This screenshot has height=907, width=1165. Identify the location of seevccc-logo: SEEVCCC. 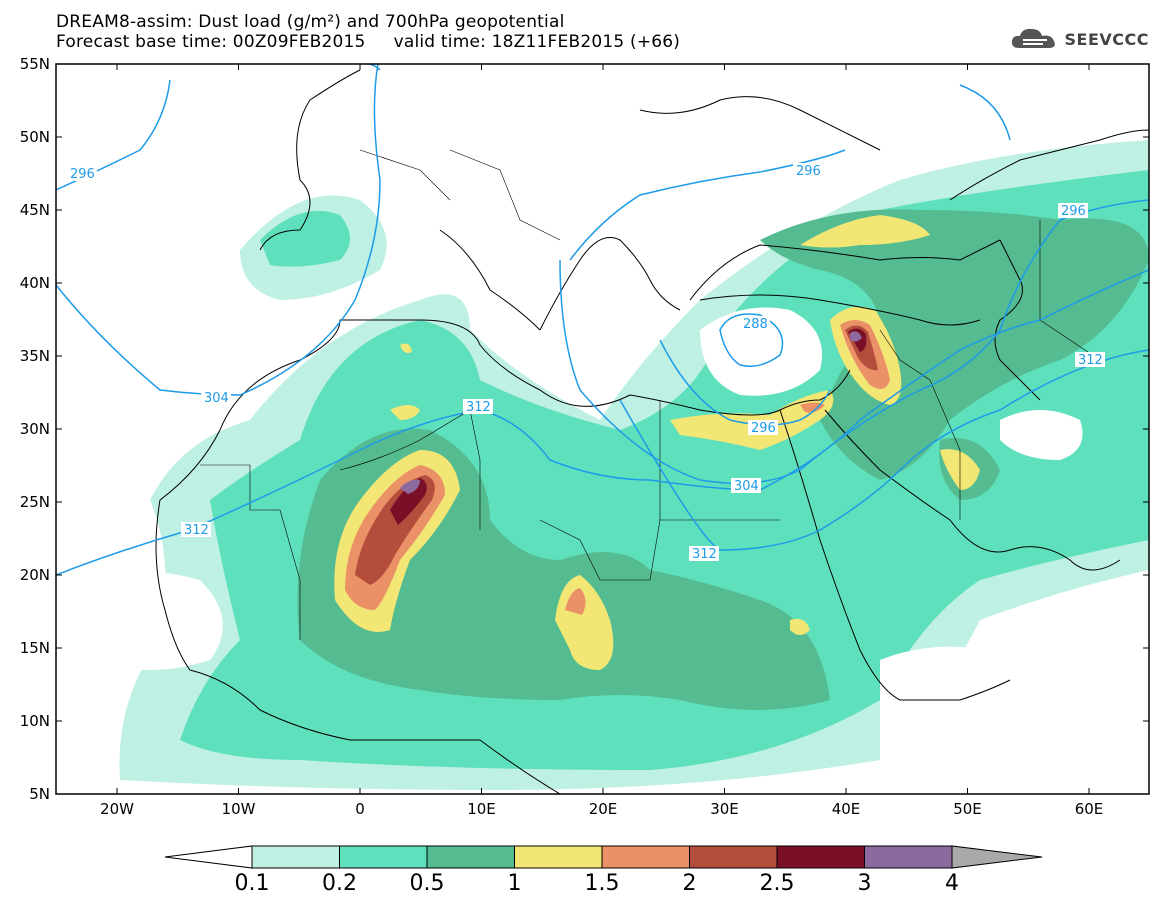
(1079, 39).